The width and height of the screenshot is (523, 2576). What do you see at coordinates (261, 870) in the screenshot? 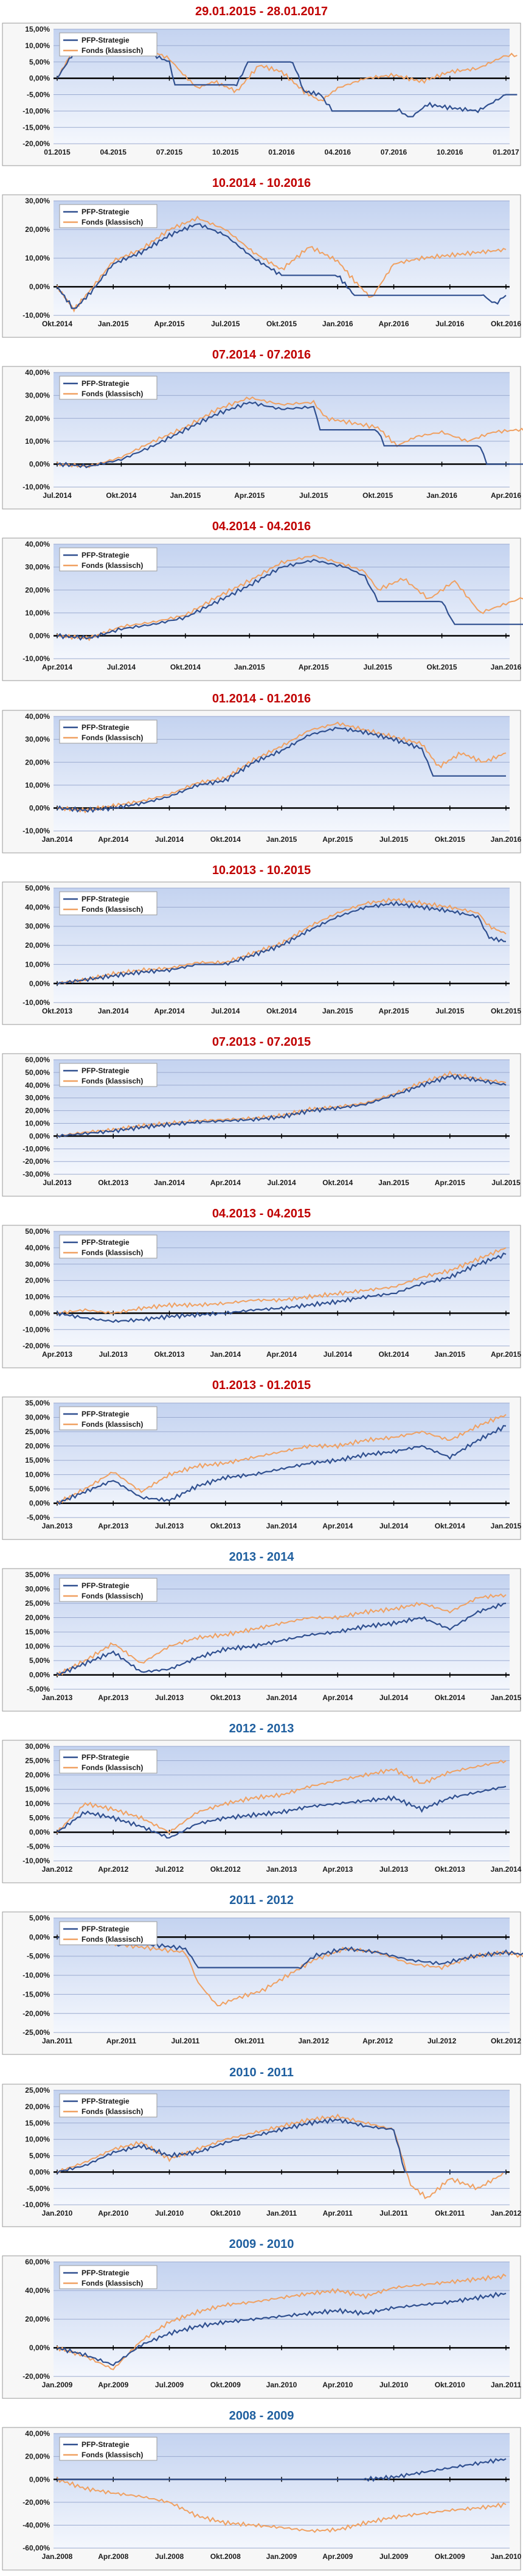
I see `chart-title: 10.2013 - 10.2015` at bounding box center [261, 870].